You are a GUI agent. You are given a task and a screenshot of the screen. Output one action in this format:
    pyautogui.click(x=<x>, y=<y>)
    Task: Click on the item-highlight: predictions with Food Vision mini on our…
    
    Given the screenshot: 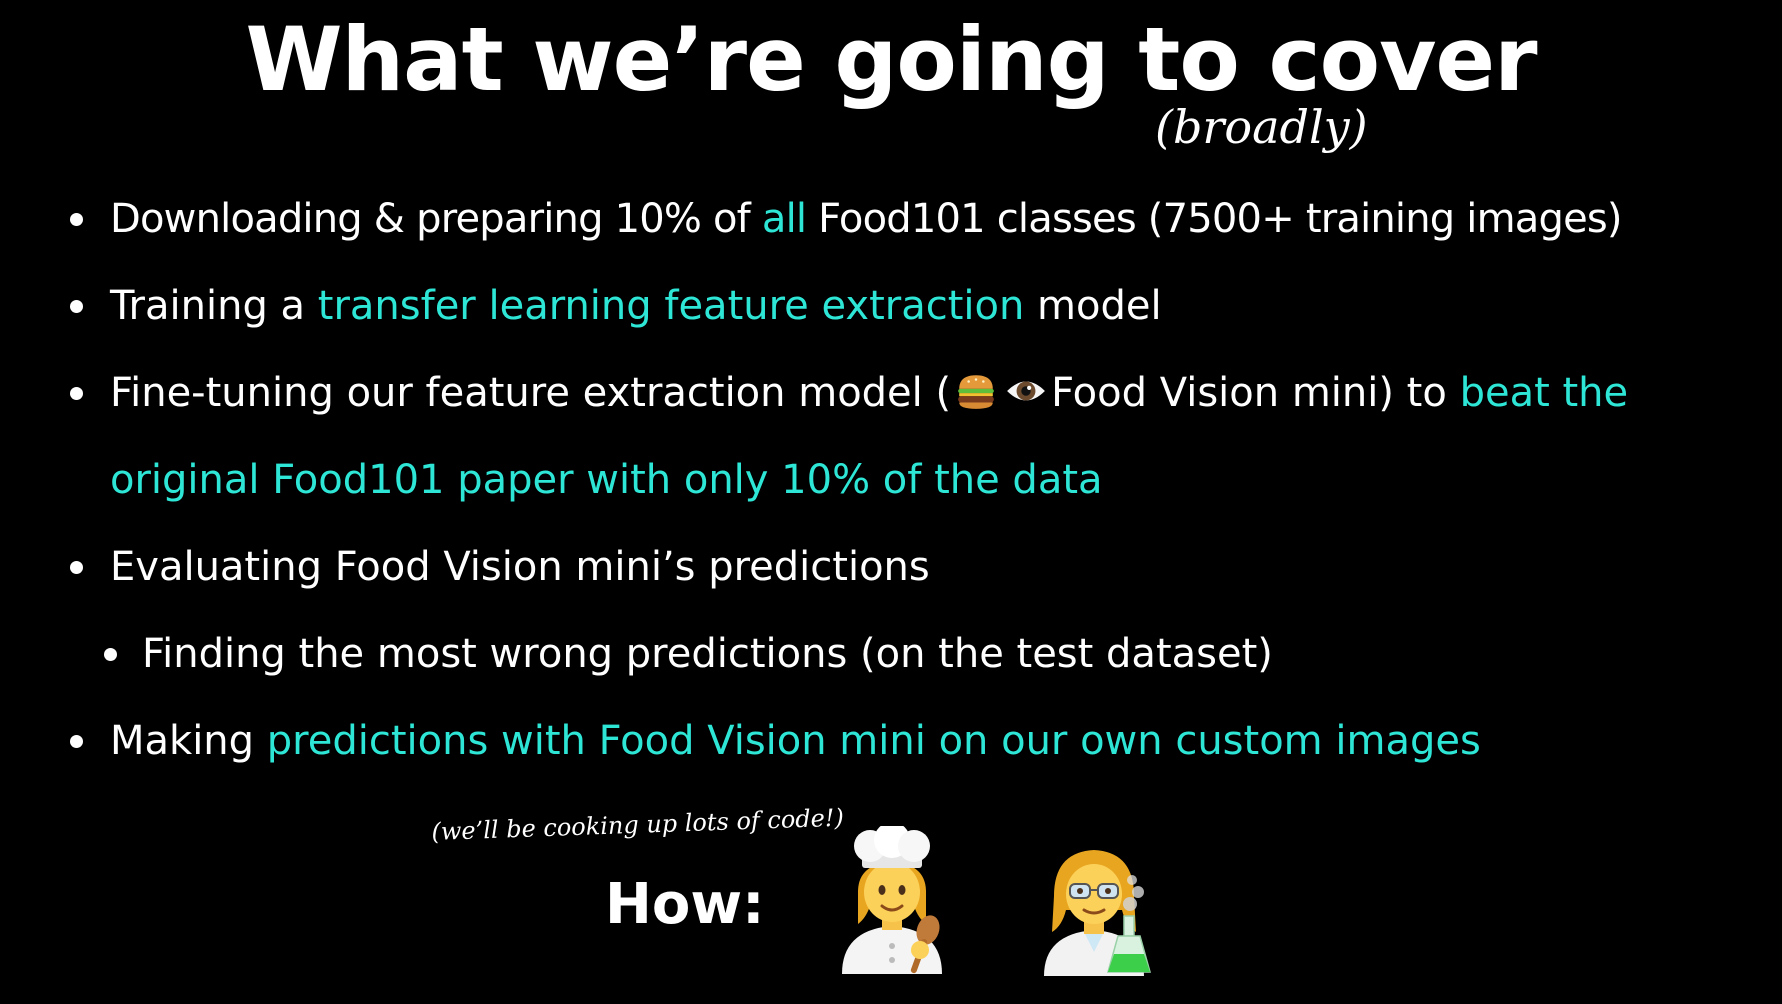 What is the action you would take?
    pyautogui.click(x=873, y=741)
    